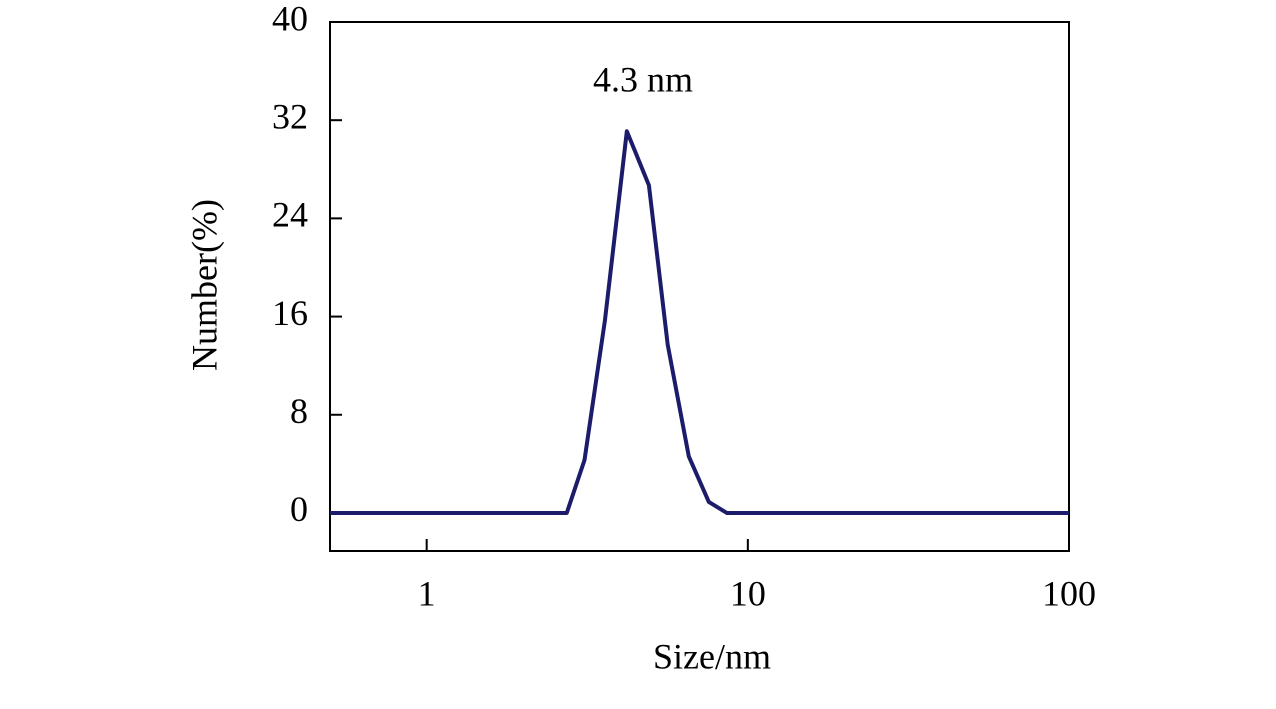 This screenshot has width=1276, height=709. Describe the element at coordinates (290, 19) in the screenshot. I see `y-tick-label: 40` at that location.